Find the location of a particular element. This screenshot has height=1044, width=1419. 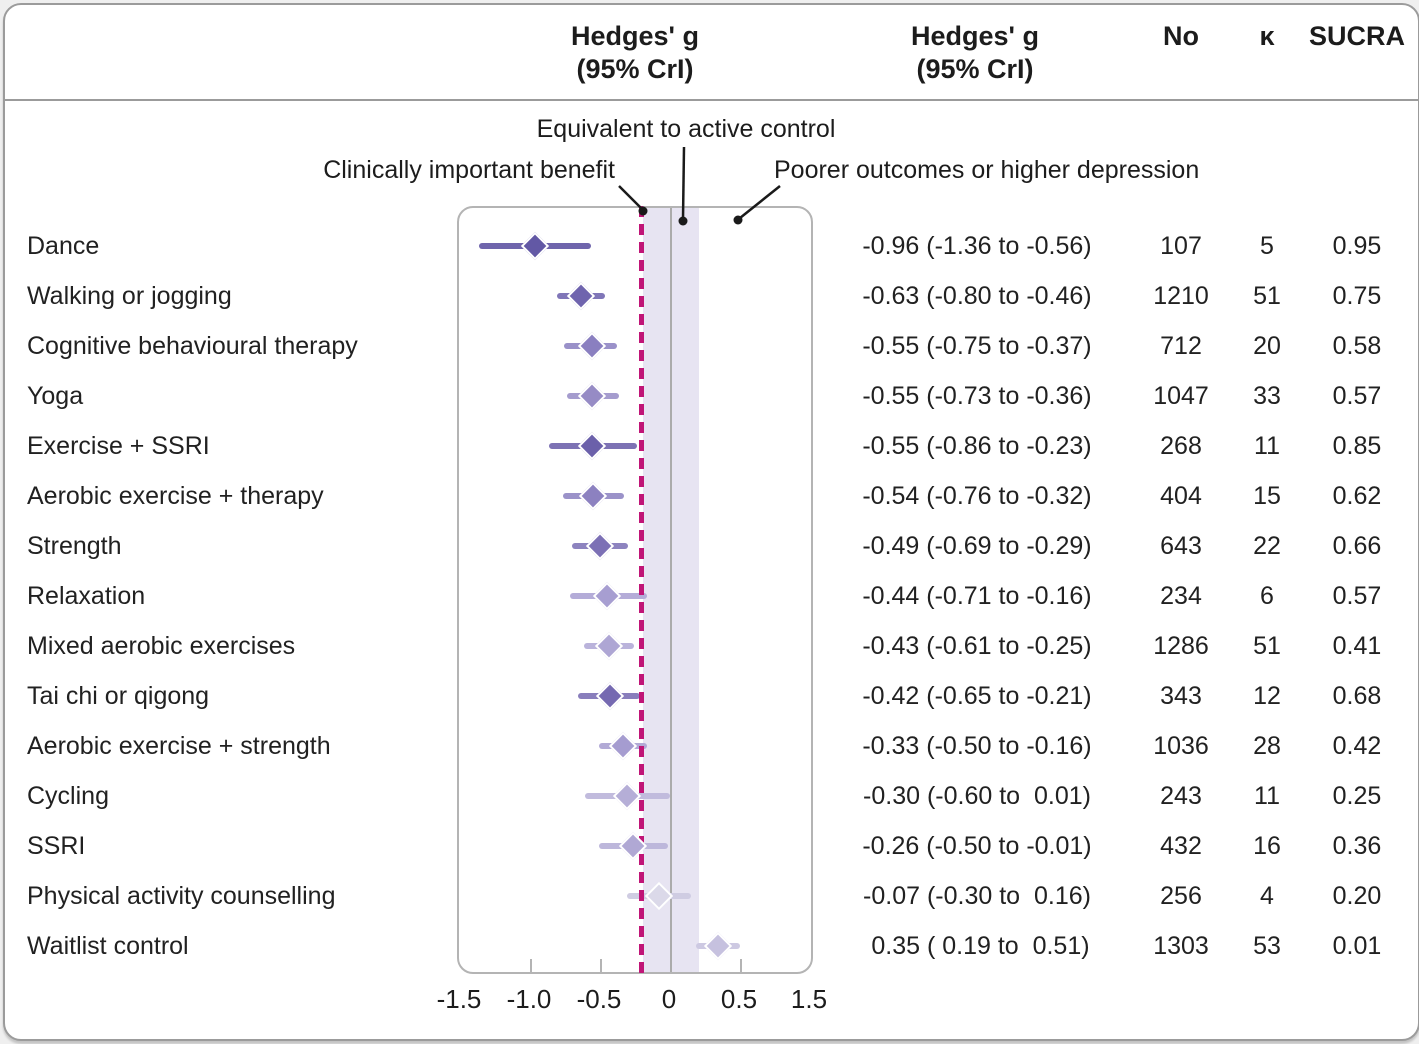

treatment-label: Relaxation is located at coordinates (86, 596).